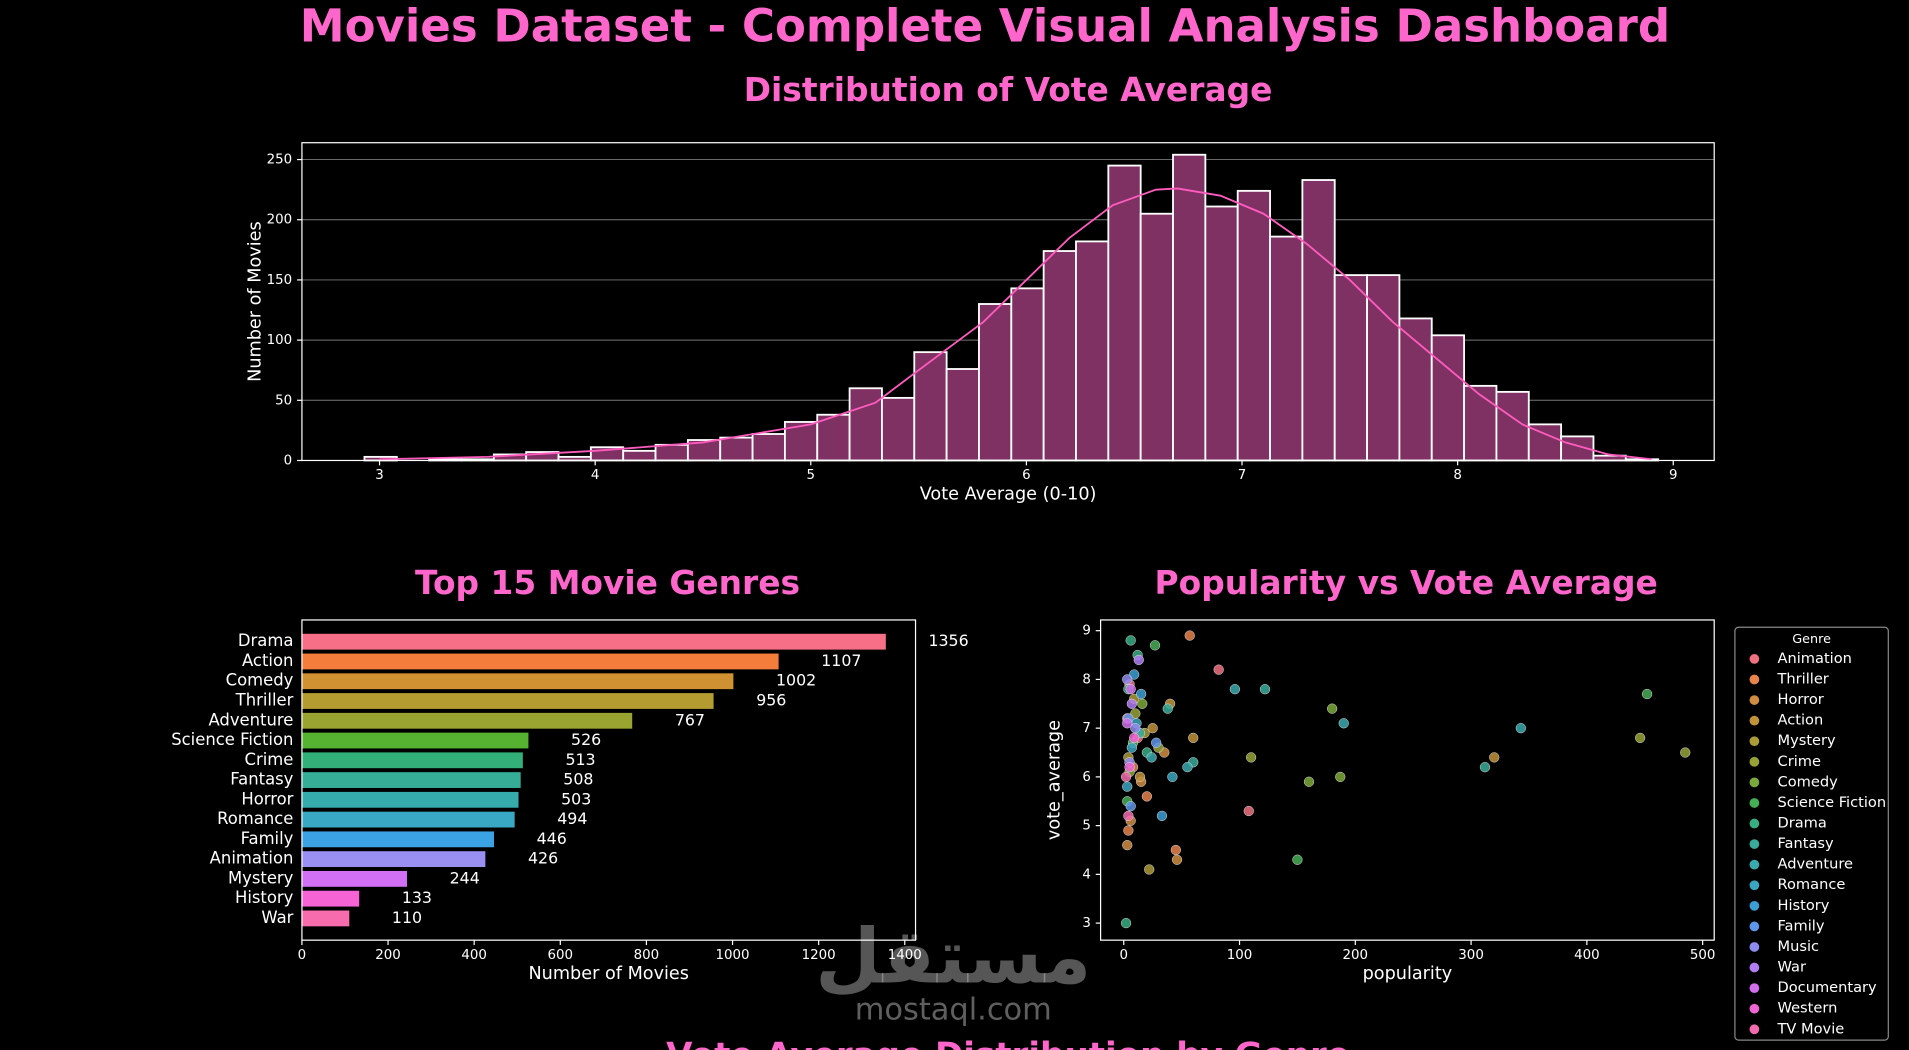 The image size is (1909, 1050). Describe the element at coordinates (269, 759) in the screenshot. I see `category-label: Crime` at that location.